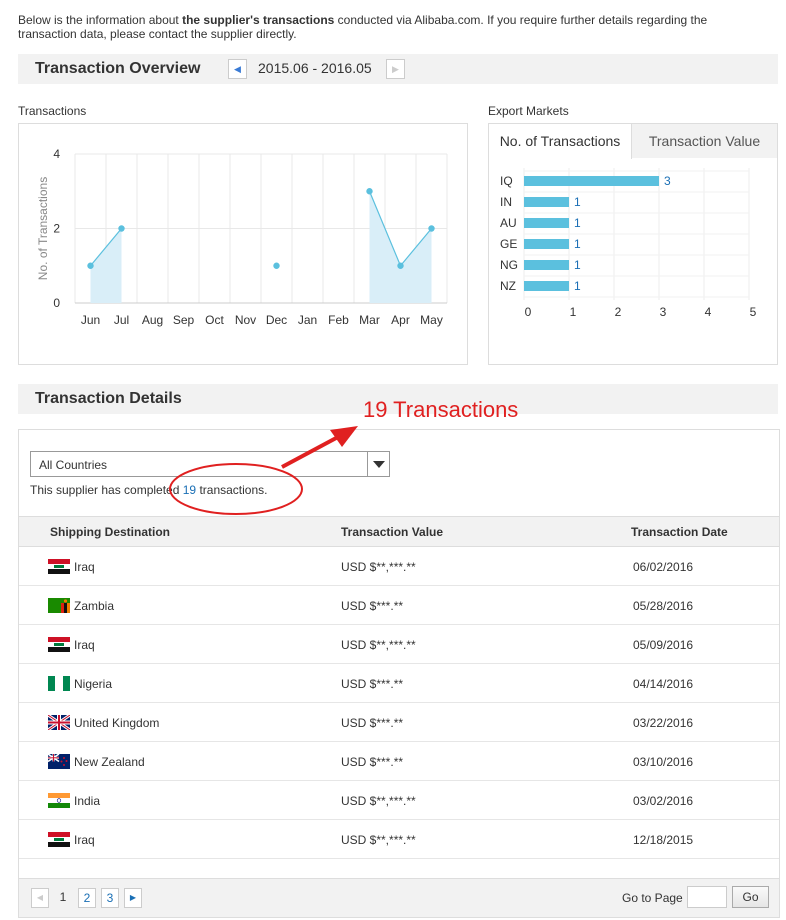 The image size is (786, 920). What do you see at coordinates (118, 68) in the screenshot?
I see `overview-title: Transaction Overview` at bounding box center [118, 68].